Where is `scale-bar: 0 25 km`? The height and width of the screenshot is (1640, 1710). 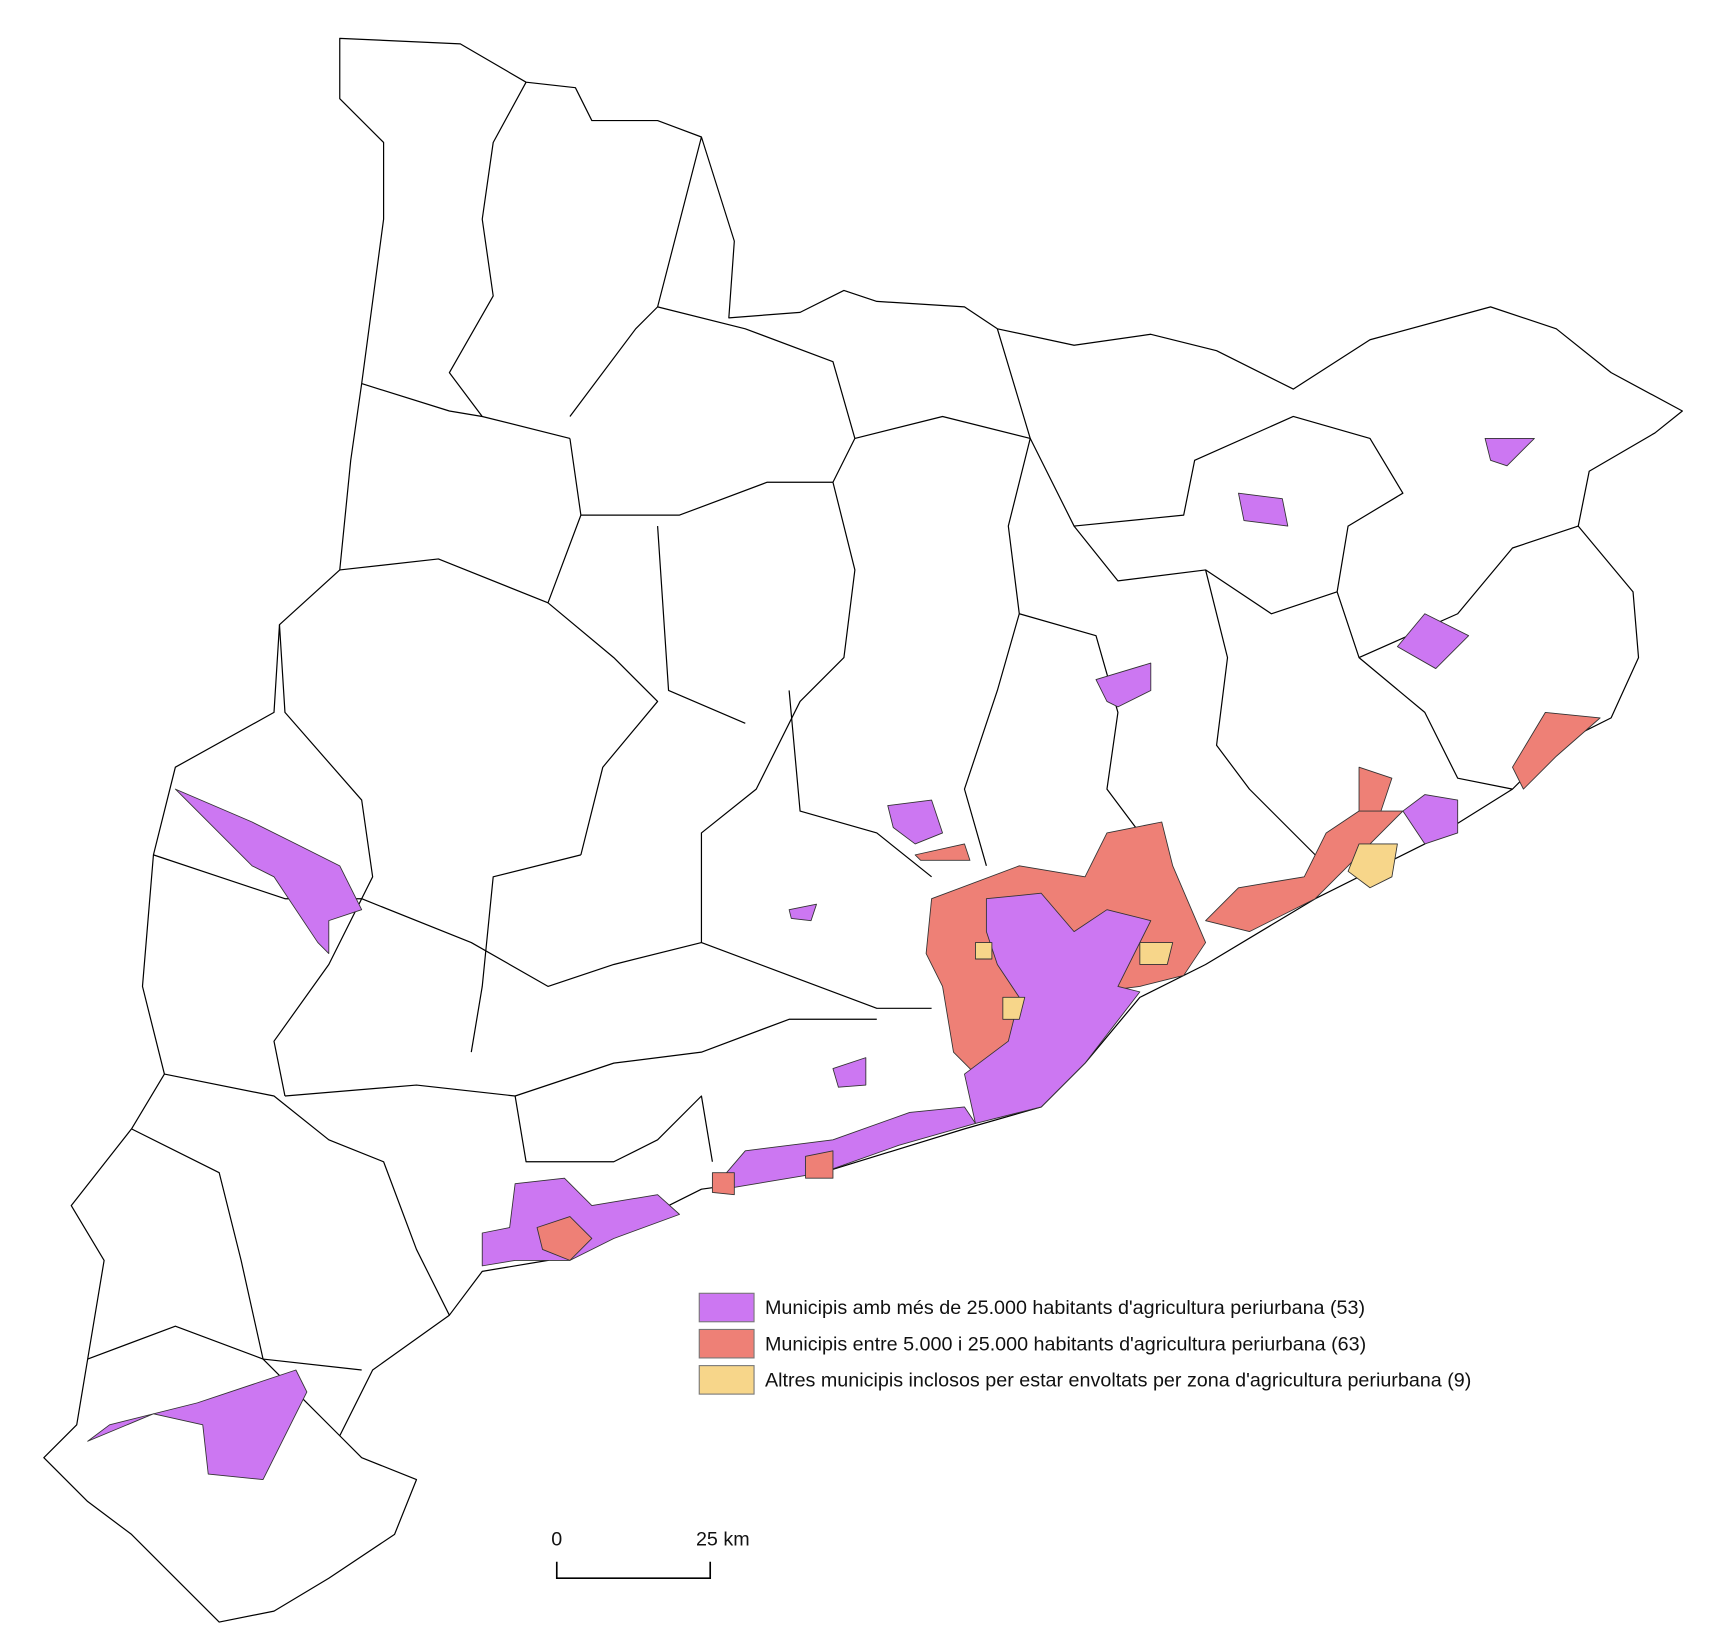
scale-bar: 0 25 km is located at coordinates (650, 1554).